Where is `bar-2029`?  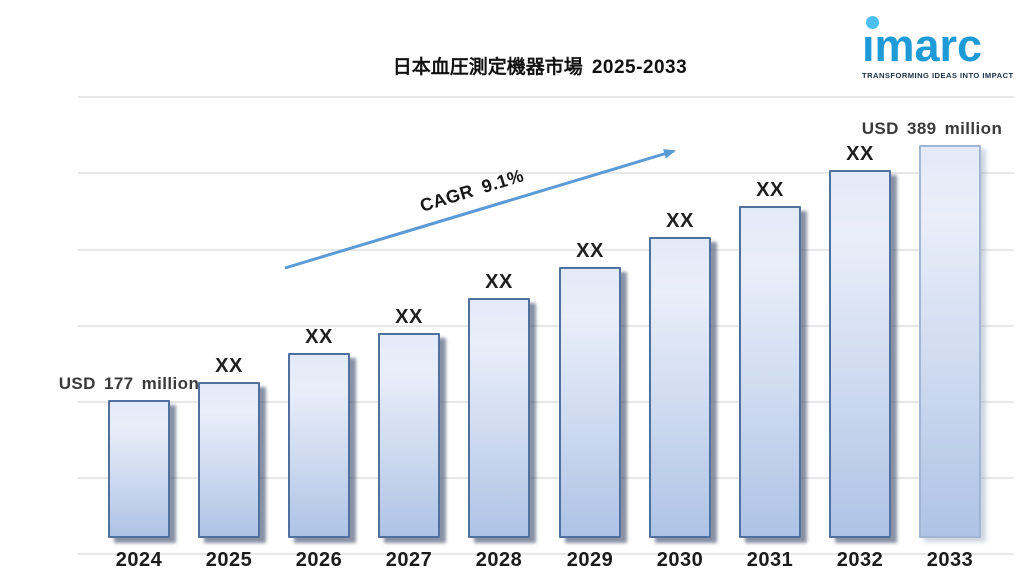
bar-2029 is located at coordinates (590, 402).